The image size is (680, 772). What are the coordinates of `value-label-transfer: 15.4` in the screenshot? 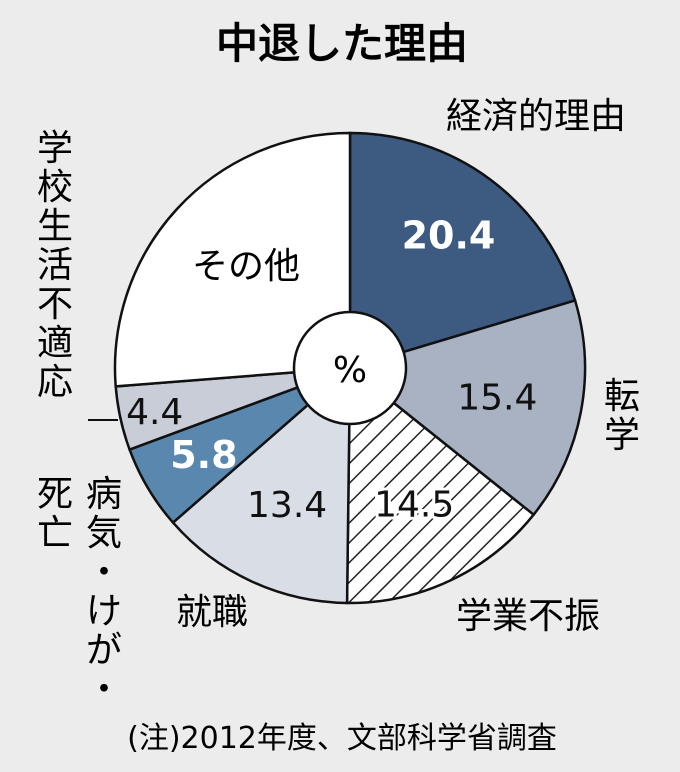 It's located at (497, 398).